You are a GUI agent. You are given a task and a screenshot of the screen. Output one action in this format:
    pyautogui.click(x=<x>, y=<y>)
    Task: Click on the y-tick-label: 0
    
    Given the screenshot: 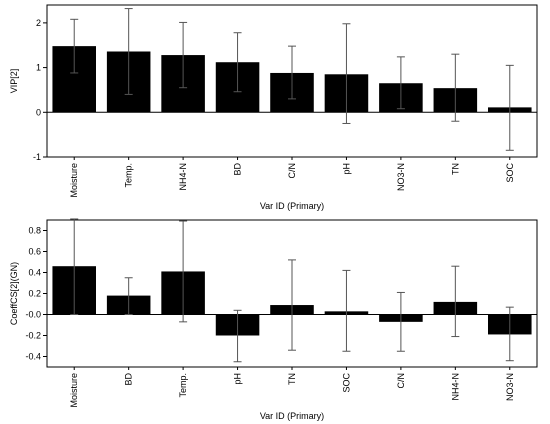 What is the action you would take?
    pyautogui.click(x=38, y=112)
    